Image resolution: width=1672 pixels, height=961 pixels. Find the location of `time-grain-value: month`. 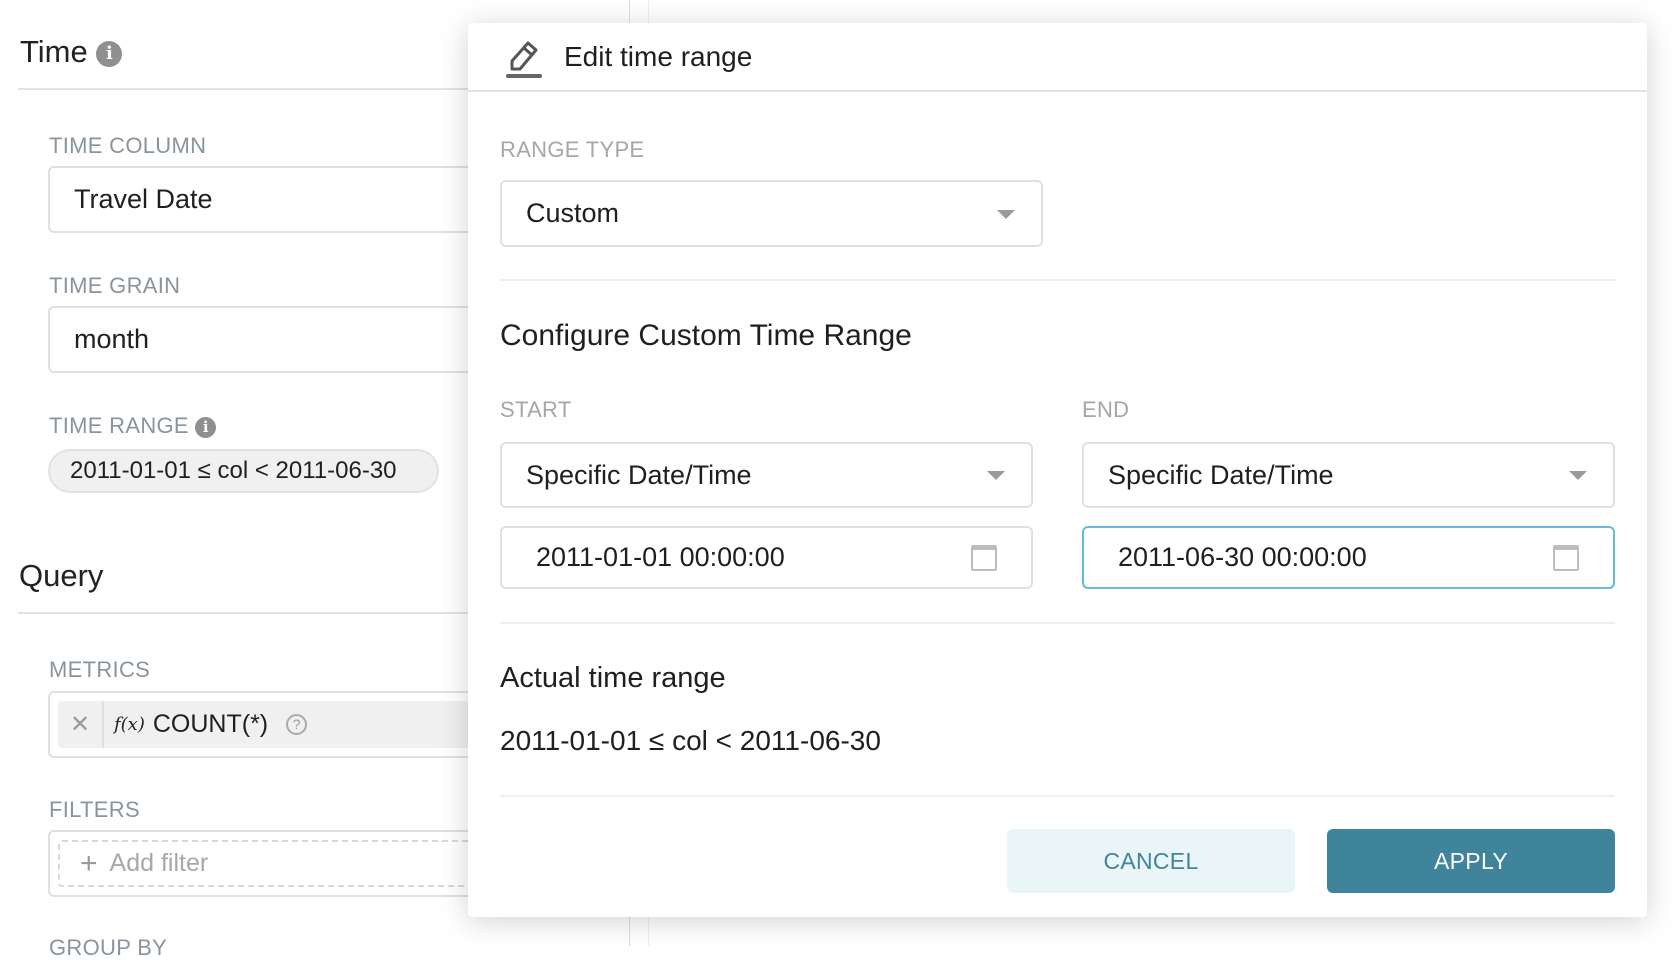

time-grain-value: month is located at coordinates (112, 339).